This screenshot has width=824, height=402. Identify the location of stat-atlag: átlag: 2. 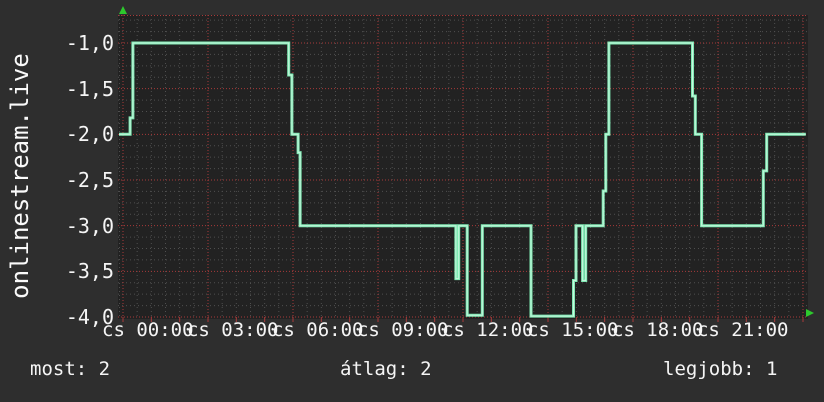
(386, 369).